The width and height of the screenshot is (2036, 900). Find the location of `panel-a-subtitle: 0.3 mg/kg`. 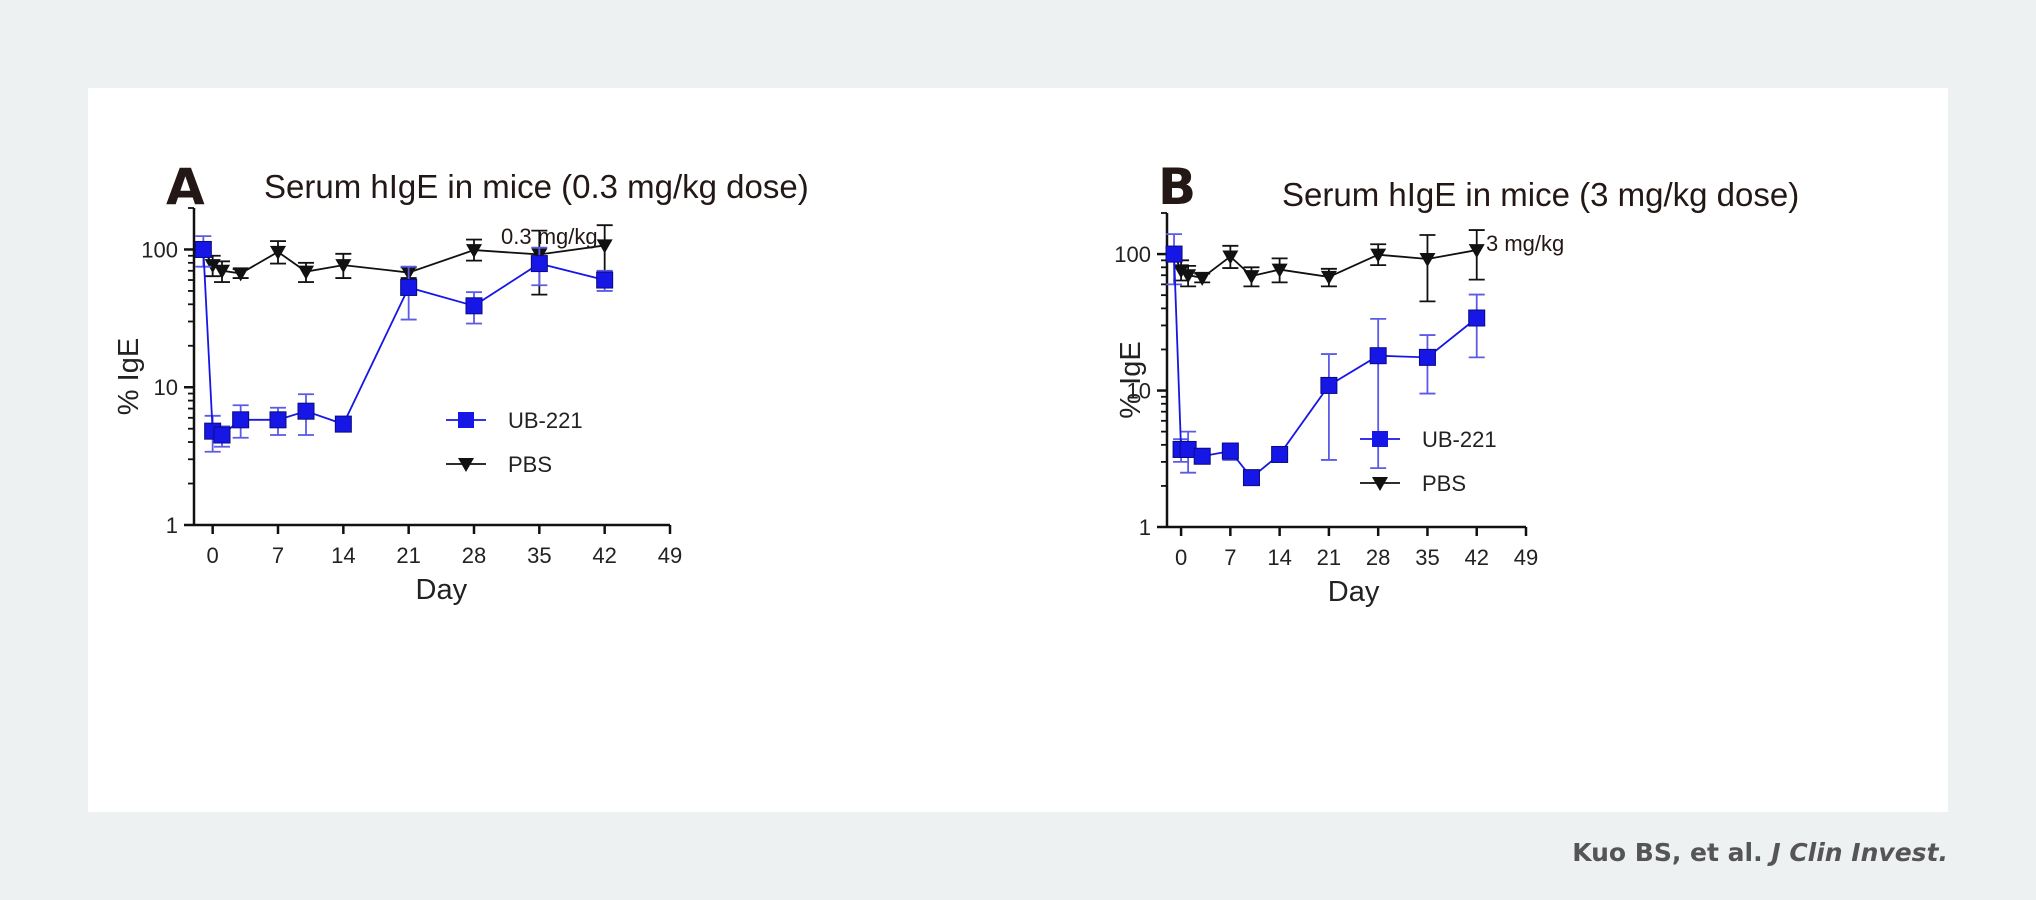

panel-a-subtitle: 0.3 mg/kg is located at coordinates (549, 236).